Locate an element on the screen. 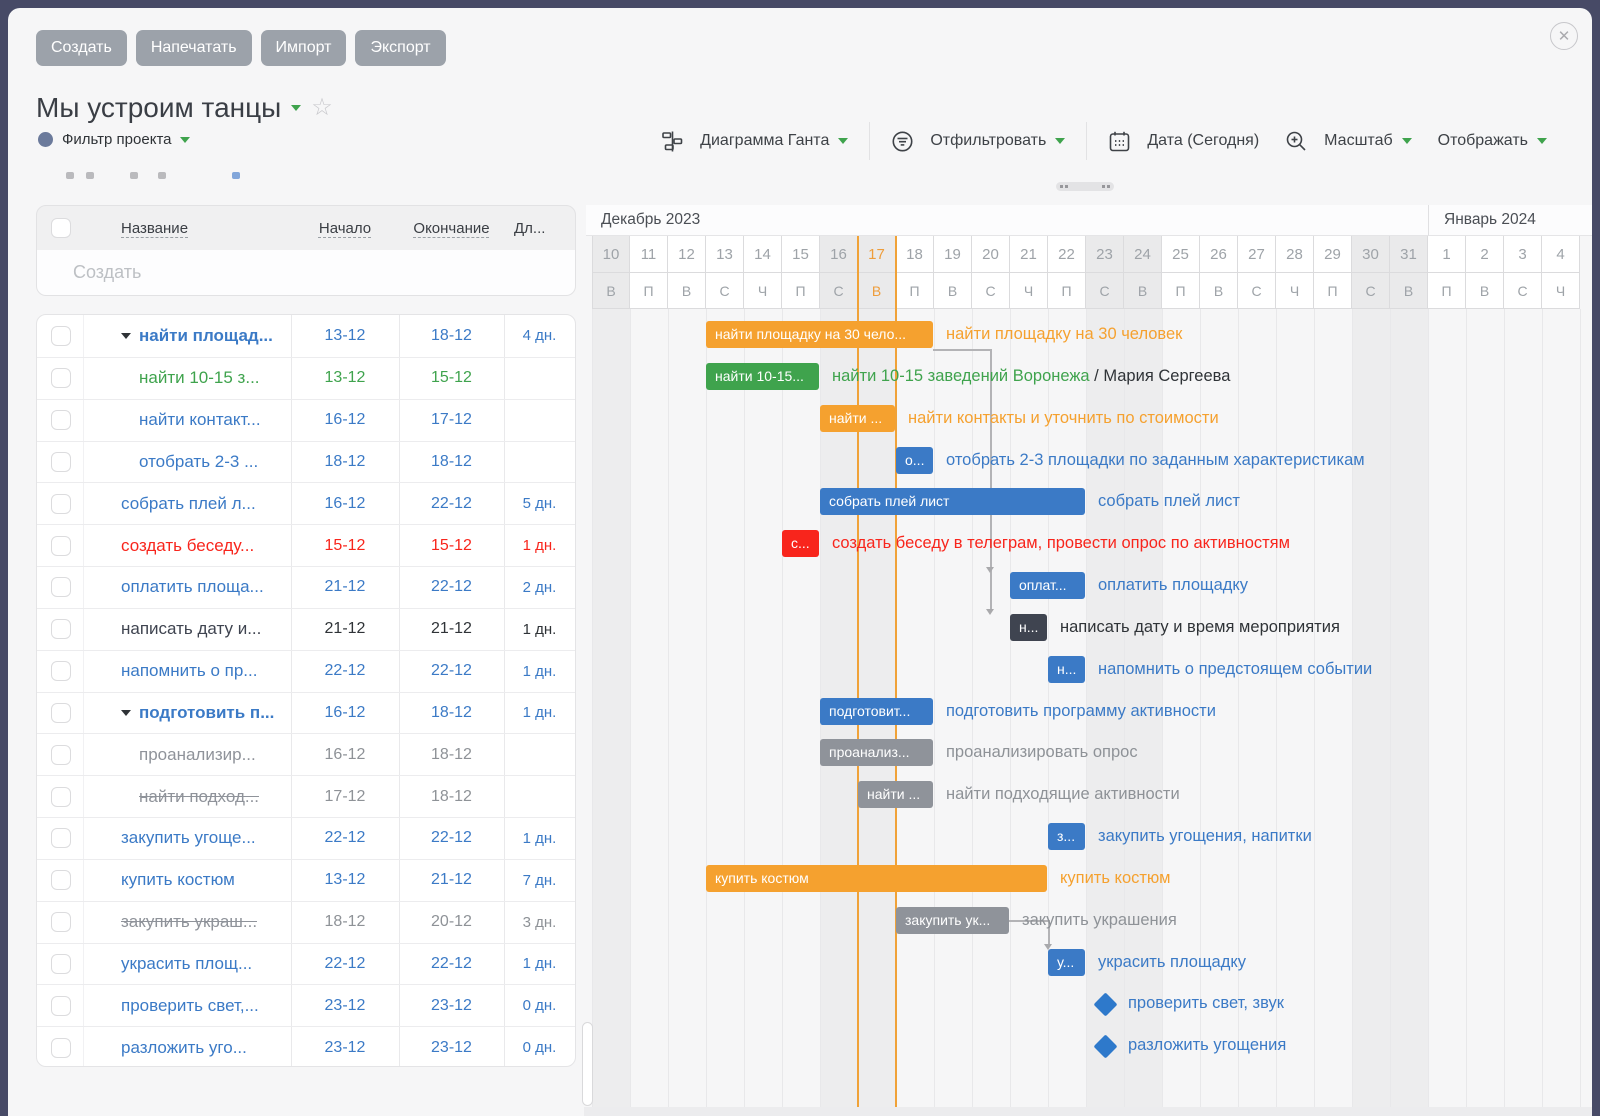 The width and height of the screenshot is (1600, 1116). create-task-input: Создать is located at coordinates (306, 273).